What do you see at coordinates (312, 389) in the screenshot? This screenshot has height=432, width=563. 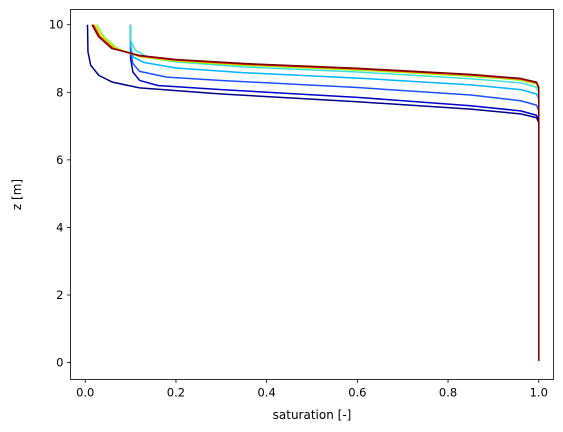 I see `x-axis-ticks: 0.0 0.2 0.4 0.6 0.8 1.0` at bounding box center [312, 389].